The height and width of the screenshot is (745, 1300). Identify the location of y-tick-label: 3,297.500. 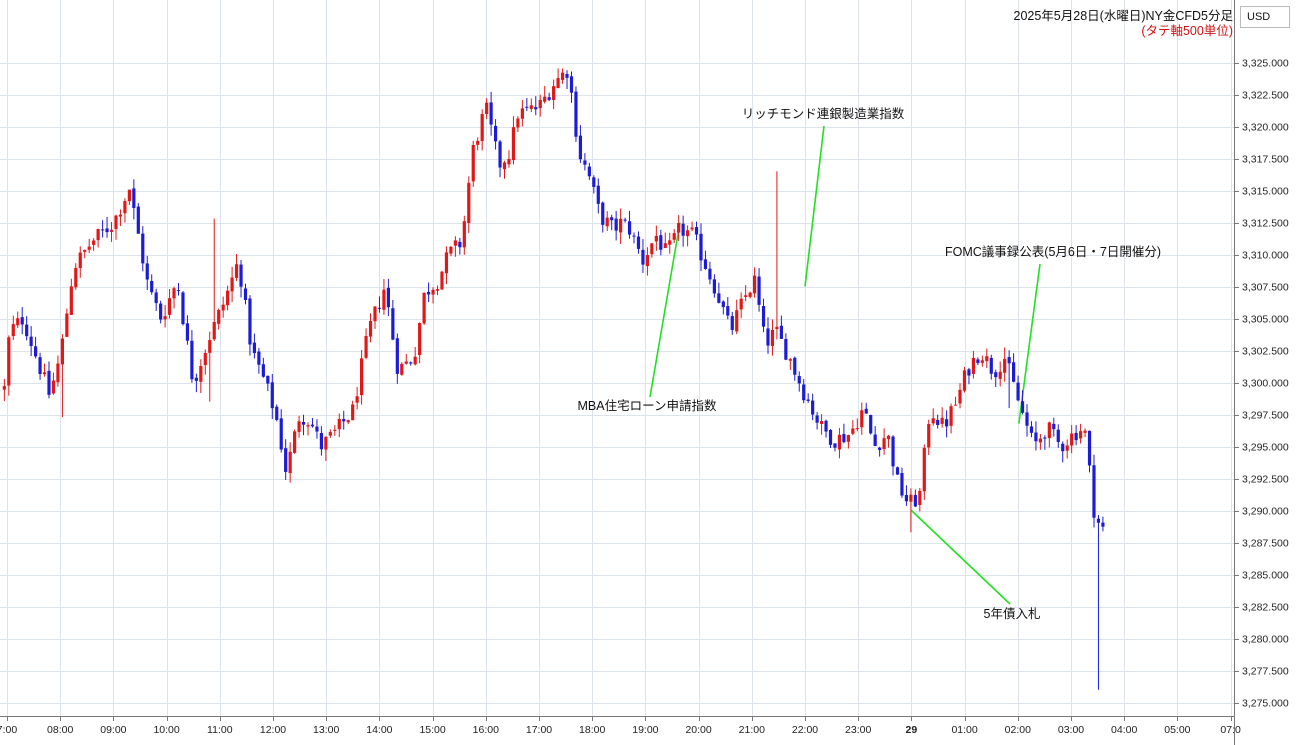
(1265, 416).